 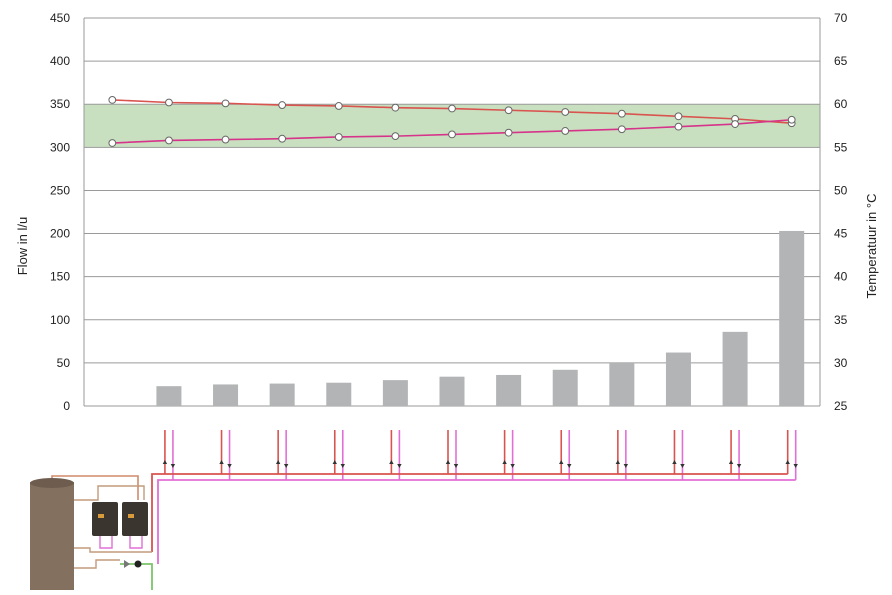 I want to click on y-tick-label: 100, so click(x=60, y=320).